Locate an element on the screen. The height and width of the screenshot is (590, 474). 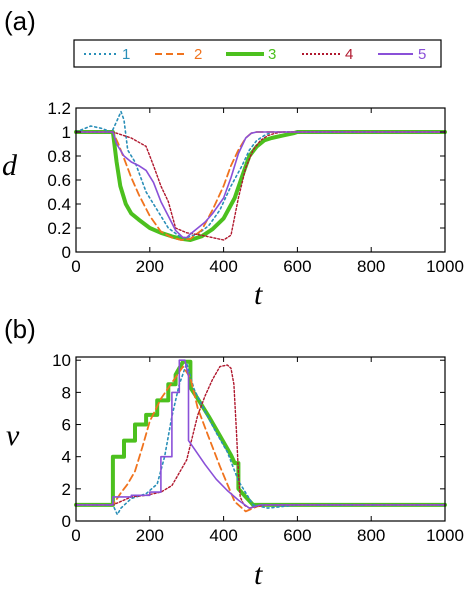
chart-1-xtick-label: 200 is located at coordinates (150, 535).